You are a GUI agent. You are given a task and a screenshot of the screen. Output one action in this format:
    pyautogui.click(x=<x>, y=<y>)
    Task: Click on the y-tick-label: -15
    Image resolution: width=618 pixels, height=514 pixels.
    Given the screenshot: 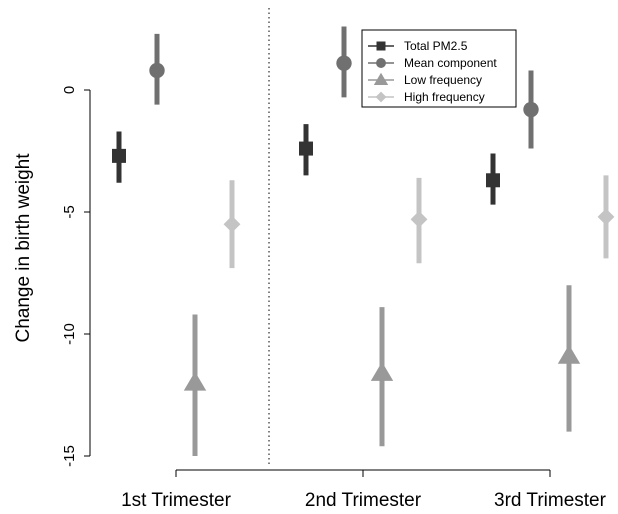 What is the action you would take?
    pyautogui.click(x=69, y=456)
    